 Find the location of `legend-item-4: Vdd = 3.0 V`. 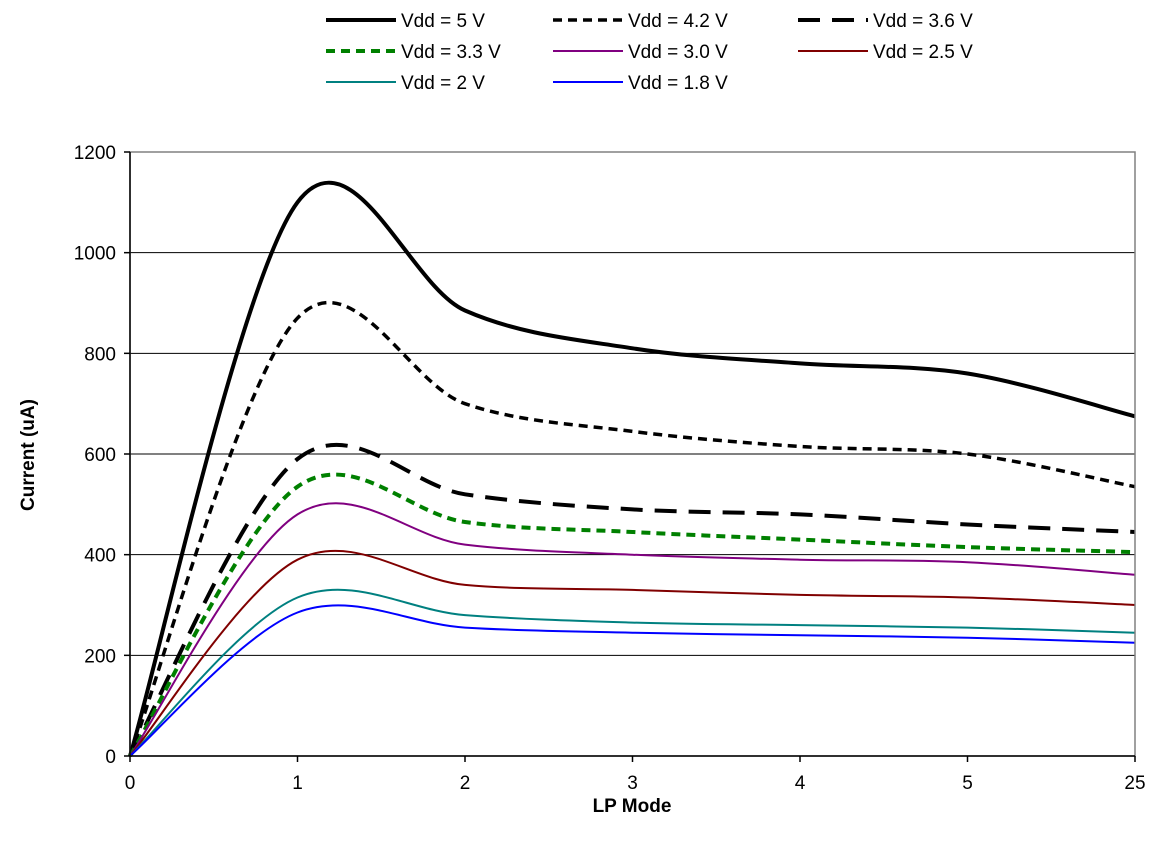

legend-item-4: Vdd = 3.0 V is located at coordinates (640, 52).